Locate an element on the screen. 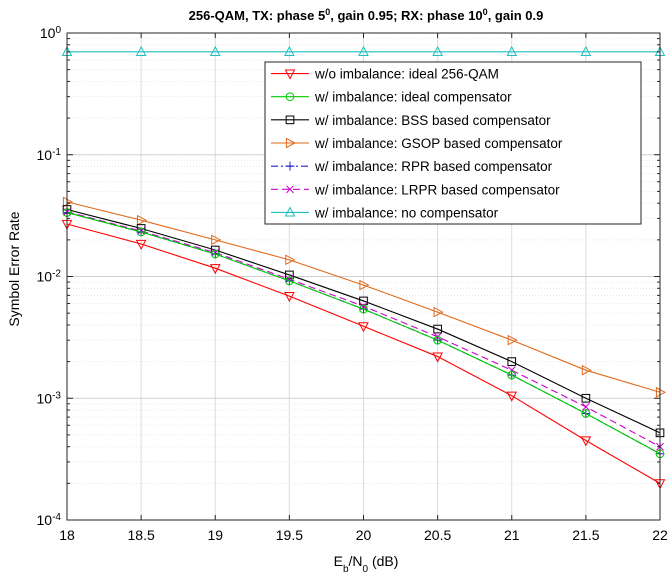 This screenshot has height=576, width=669. y-tick-label: 10⁻⁴ is located at coordinates (49, 520).